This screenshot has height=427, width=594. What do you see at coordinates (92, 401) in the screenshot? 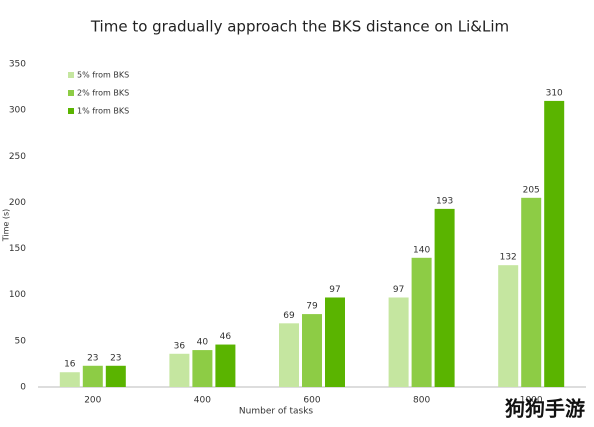
I see `x-tick-label: 200` at bounding box center [92, 401].